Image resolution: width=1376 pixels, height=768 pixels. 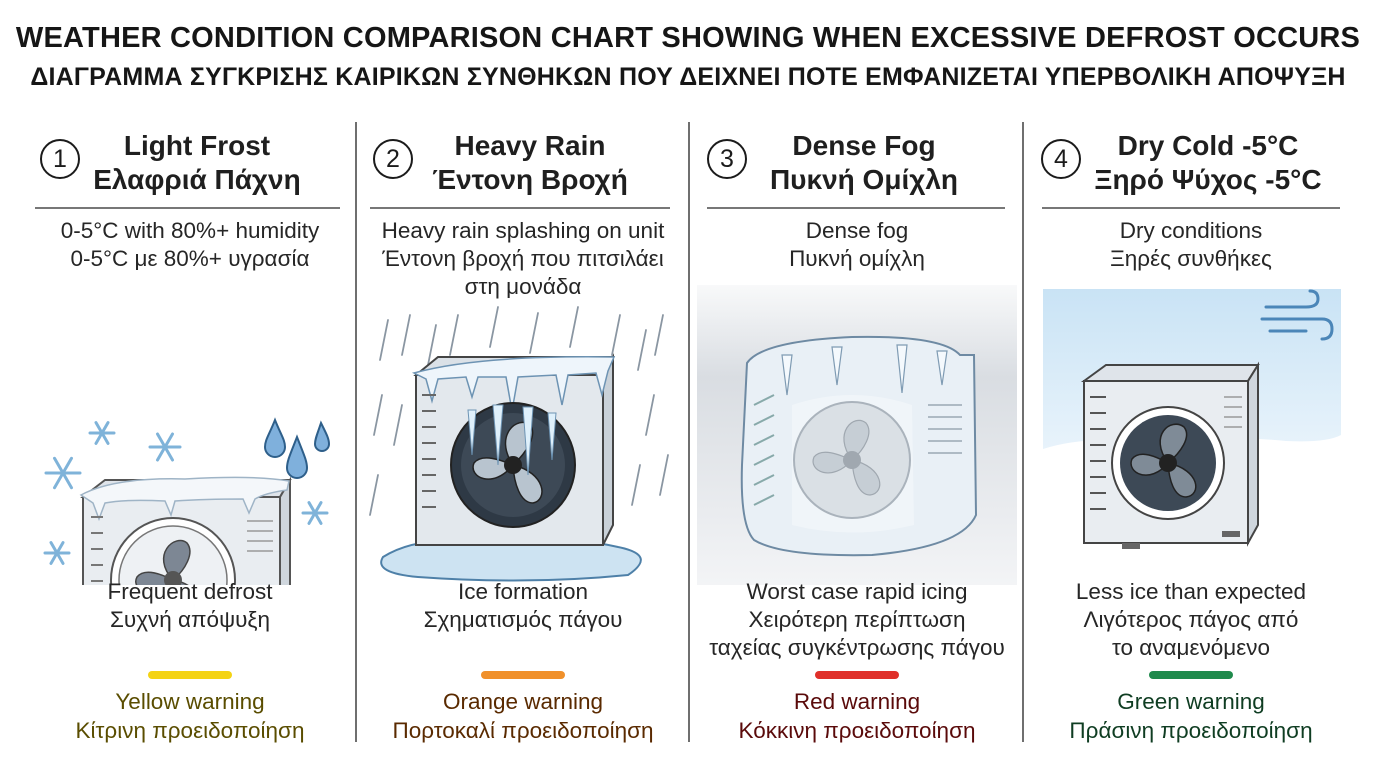 What do you see at coordinates (530, 179) in the screenshot?
I see `panel-title-gr: Έντονη Βροχή` at bounding box center [530, 179].